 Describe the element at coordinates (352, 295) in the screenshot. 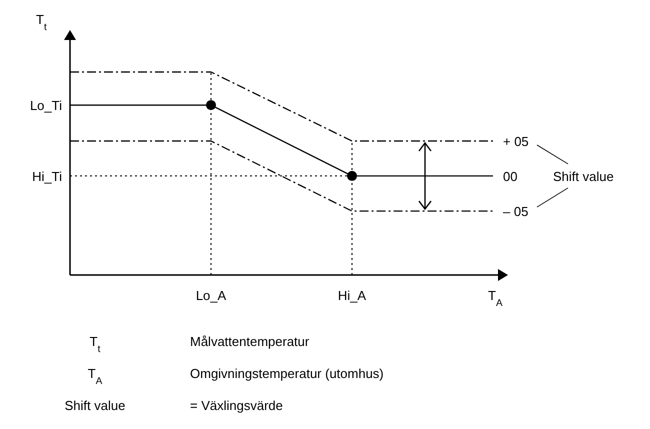

I see `x-tick-label: Hi_A` at that location.